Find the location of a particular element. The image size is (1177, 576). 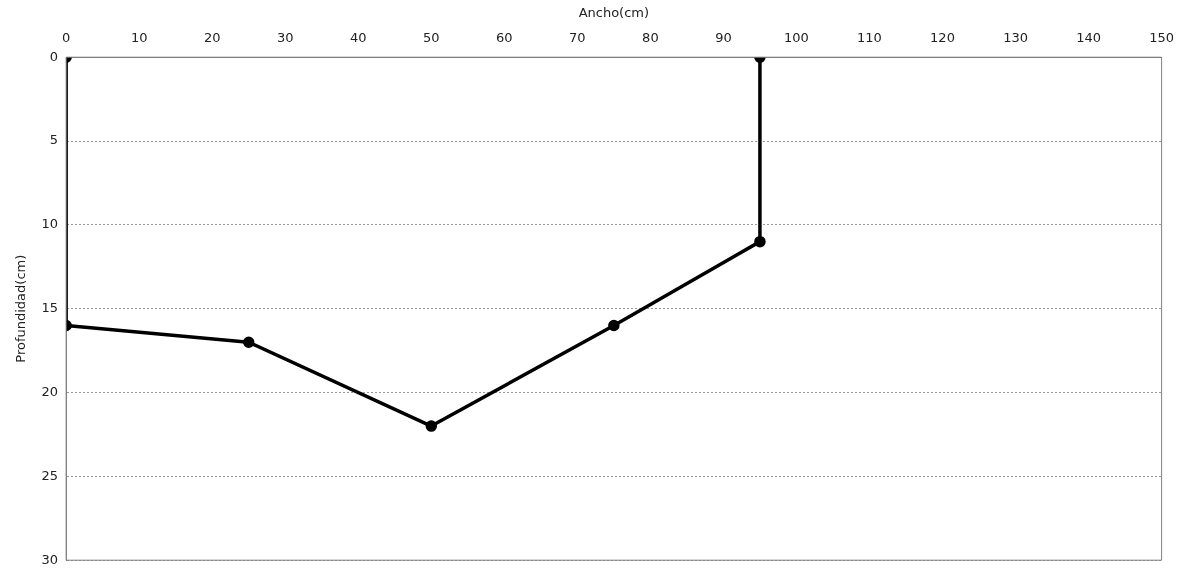

x-tick-label: 150 is located at coordinates (1162, 37).